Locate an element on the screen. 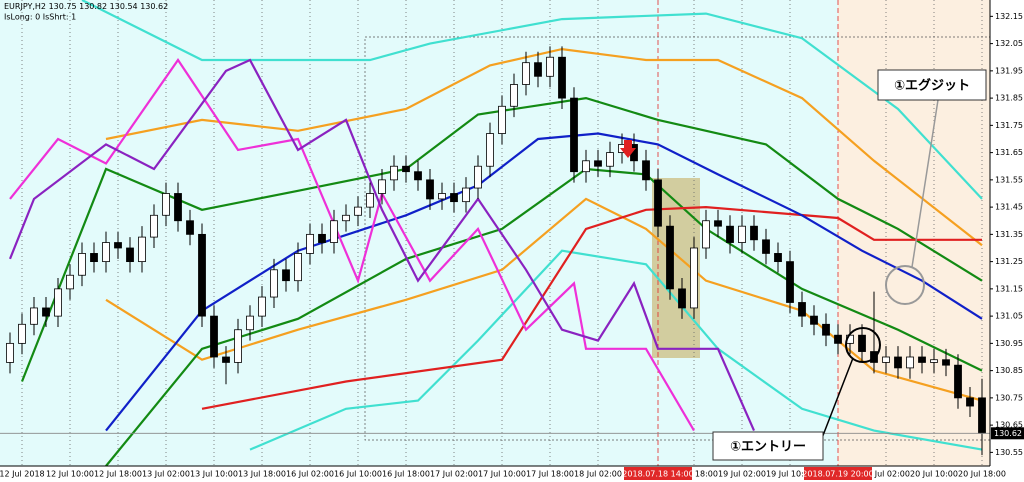  y-tick-label: 131.65 is located at coordinates (1009, 152).